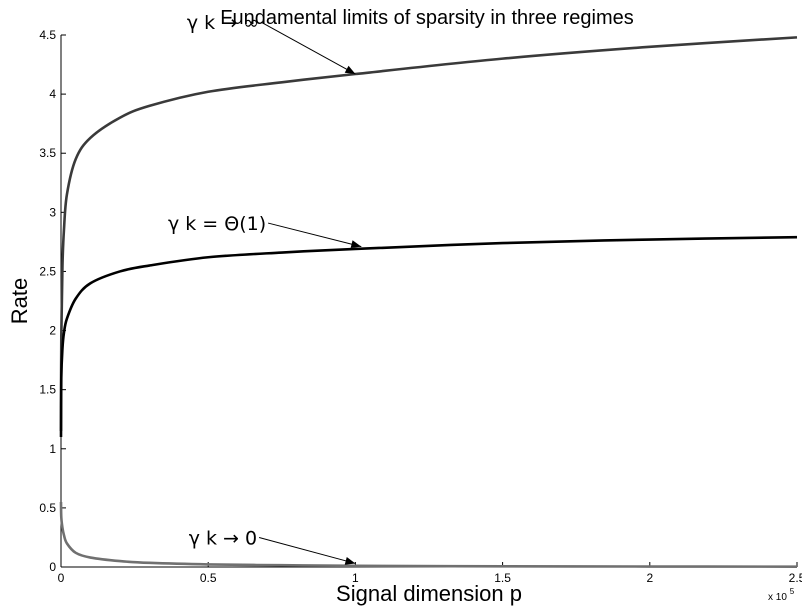 This screenshot has height=611, width=802. I want to click on x-axis-multiplier-base: x 10, so click(777, 597).